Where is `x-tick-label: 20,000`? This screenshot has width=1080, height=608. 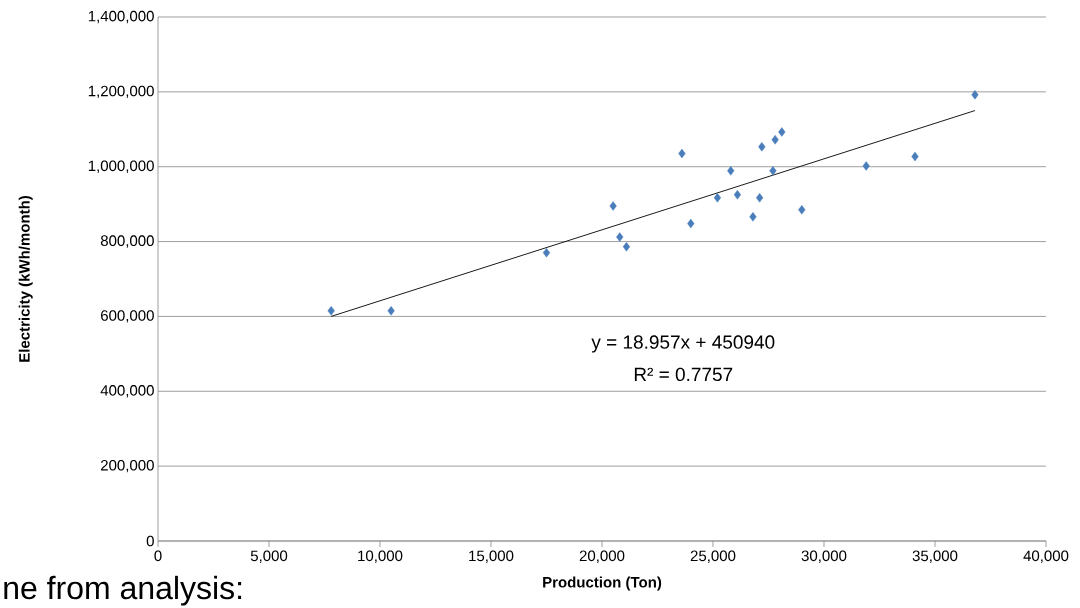 x-tick-label: 20,000 is located at coordinates (602, 556).